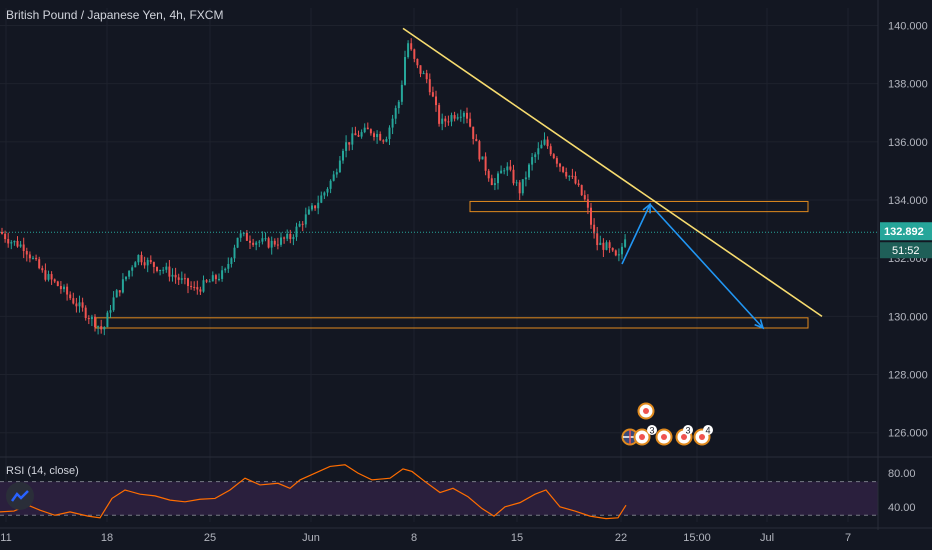  Describe the element at coordinates (848, 538) in the screenshot. I see `x-tick-label: 7` at that location.